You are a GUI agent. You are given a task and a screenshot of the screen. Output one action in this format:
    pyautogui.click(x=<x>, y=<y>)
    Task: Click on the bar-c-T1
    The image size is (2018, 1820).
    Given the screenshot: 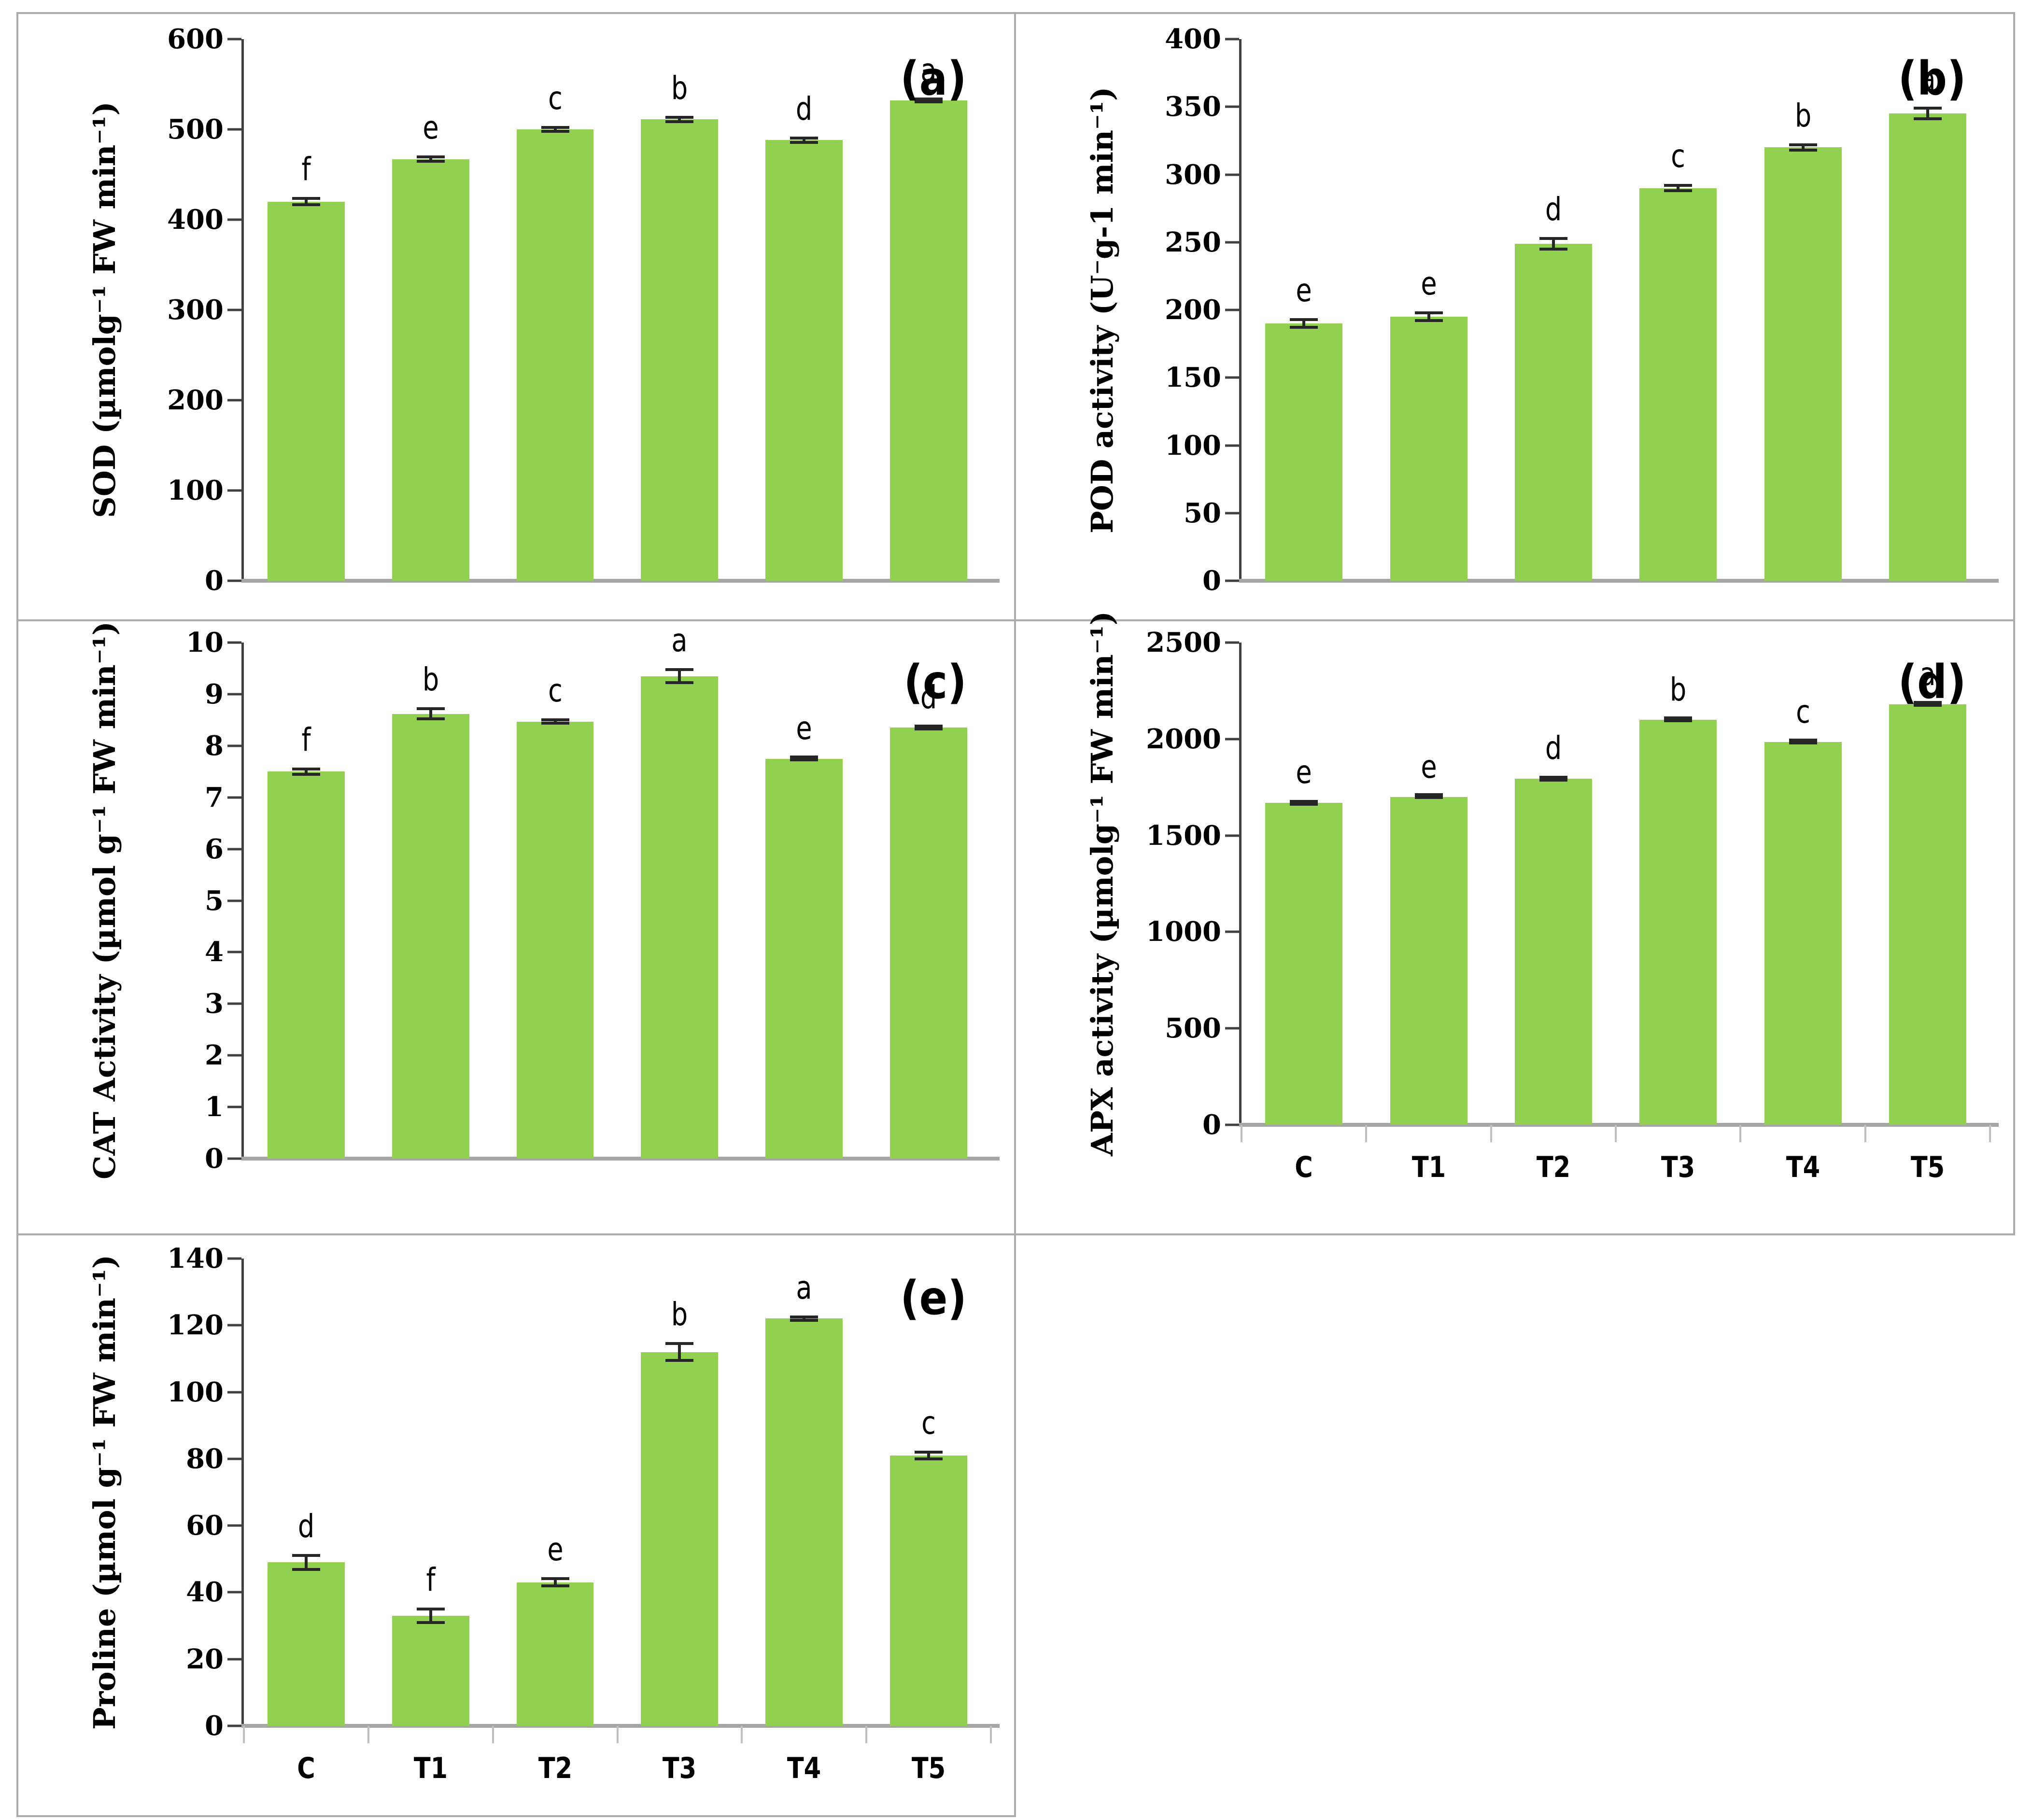 What is the action you would take?
    pyautogui.click(x=430, y=937)
    